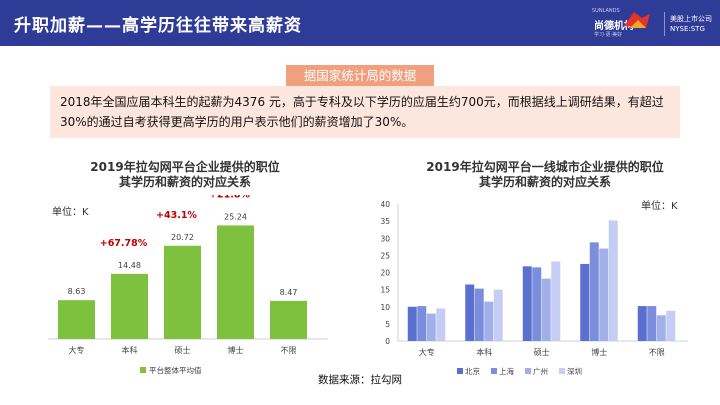 This screenshot has width=720, height=405. Describe the element at coordinates (691, 19) in the screenshot. I see `listing-line-1: 美股上市公司` at that location.